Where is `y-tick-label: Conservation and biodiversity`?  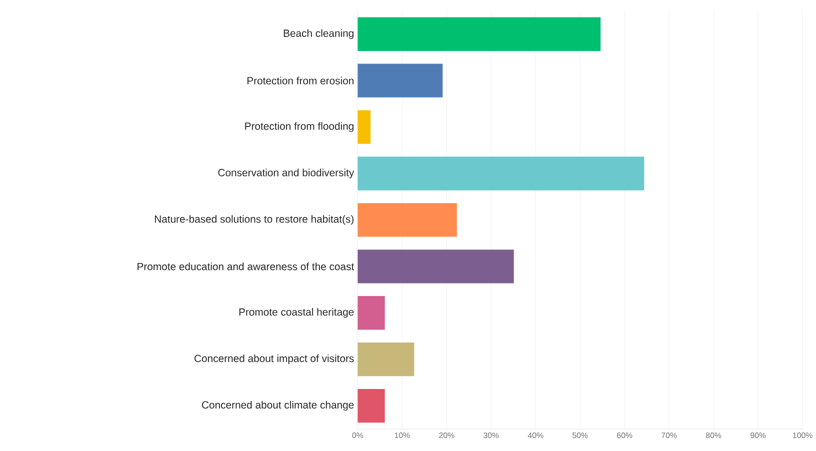 y-tick-label: Conservation and biodiversity is located at coordinates (286, 173).